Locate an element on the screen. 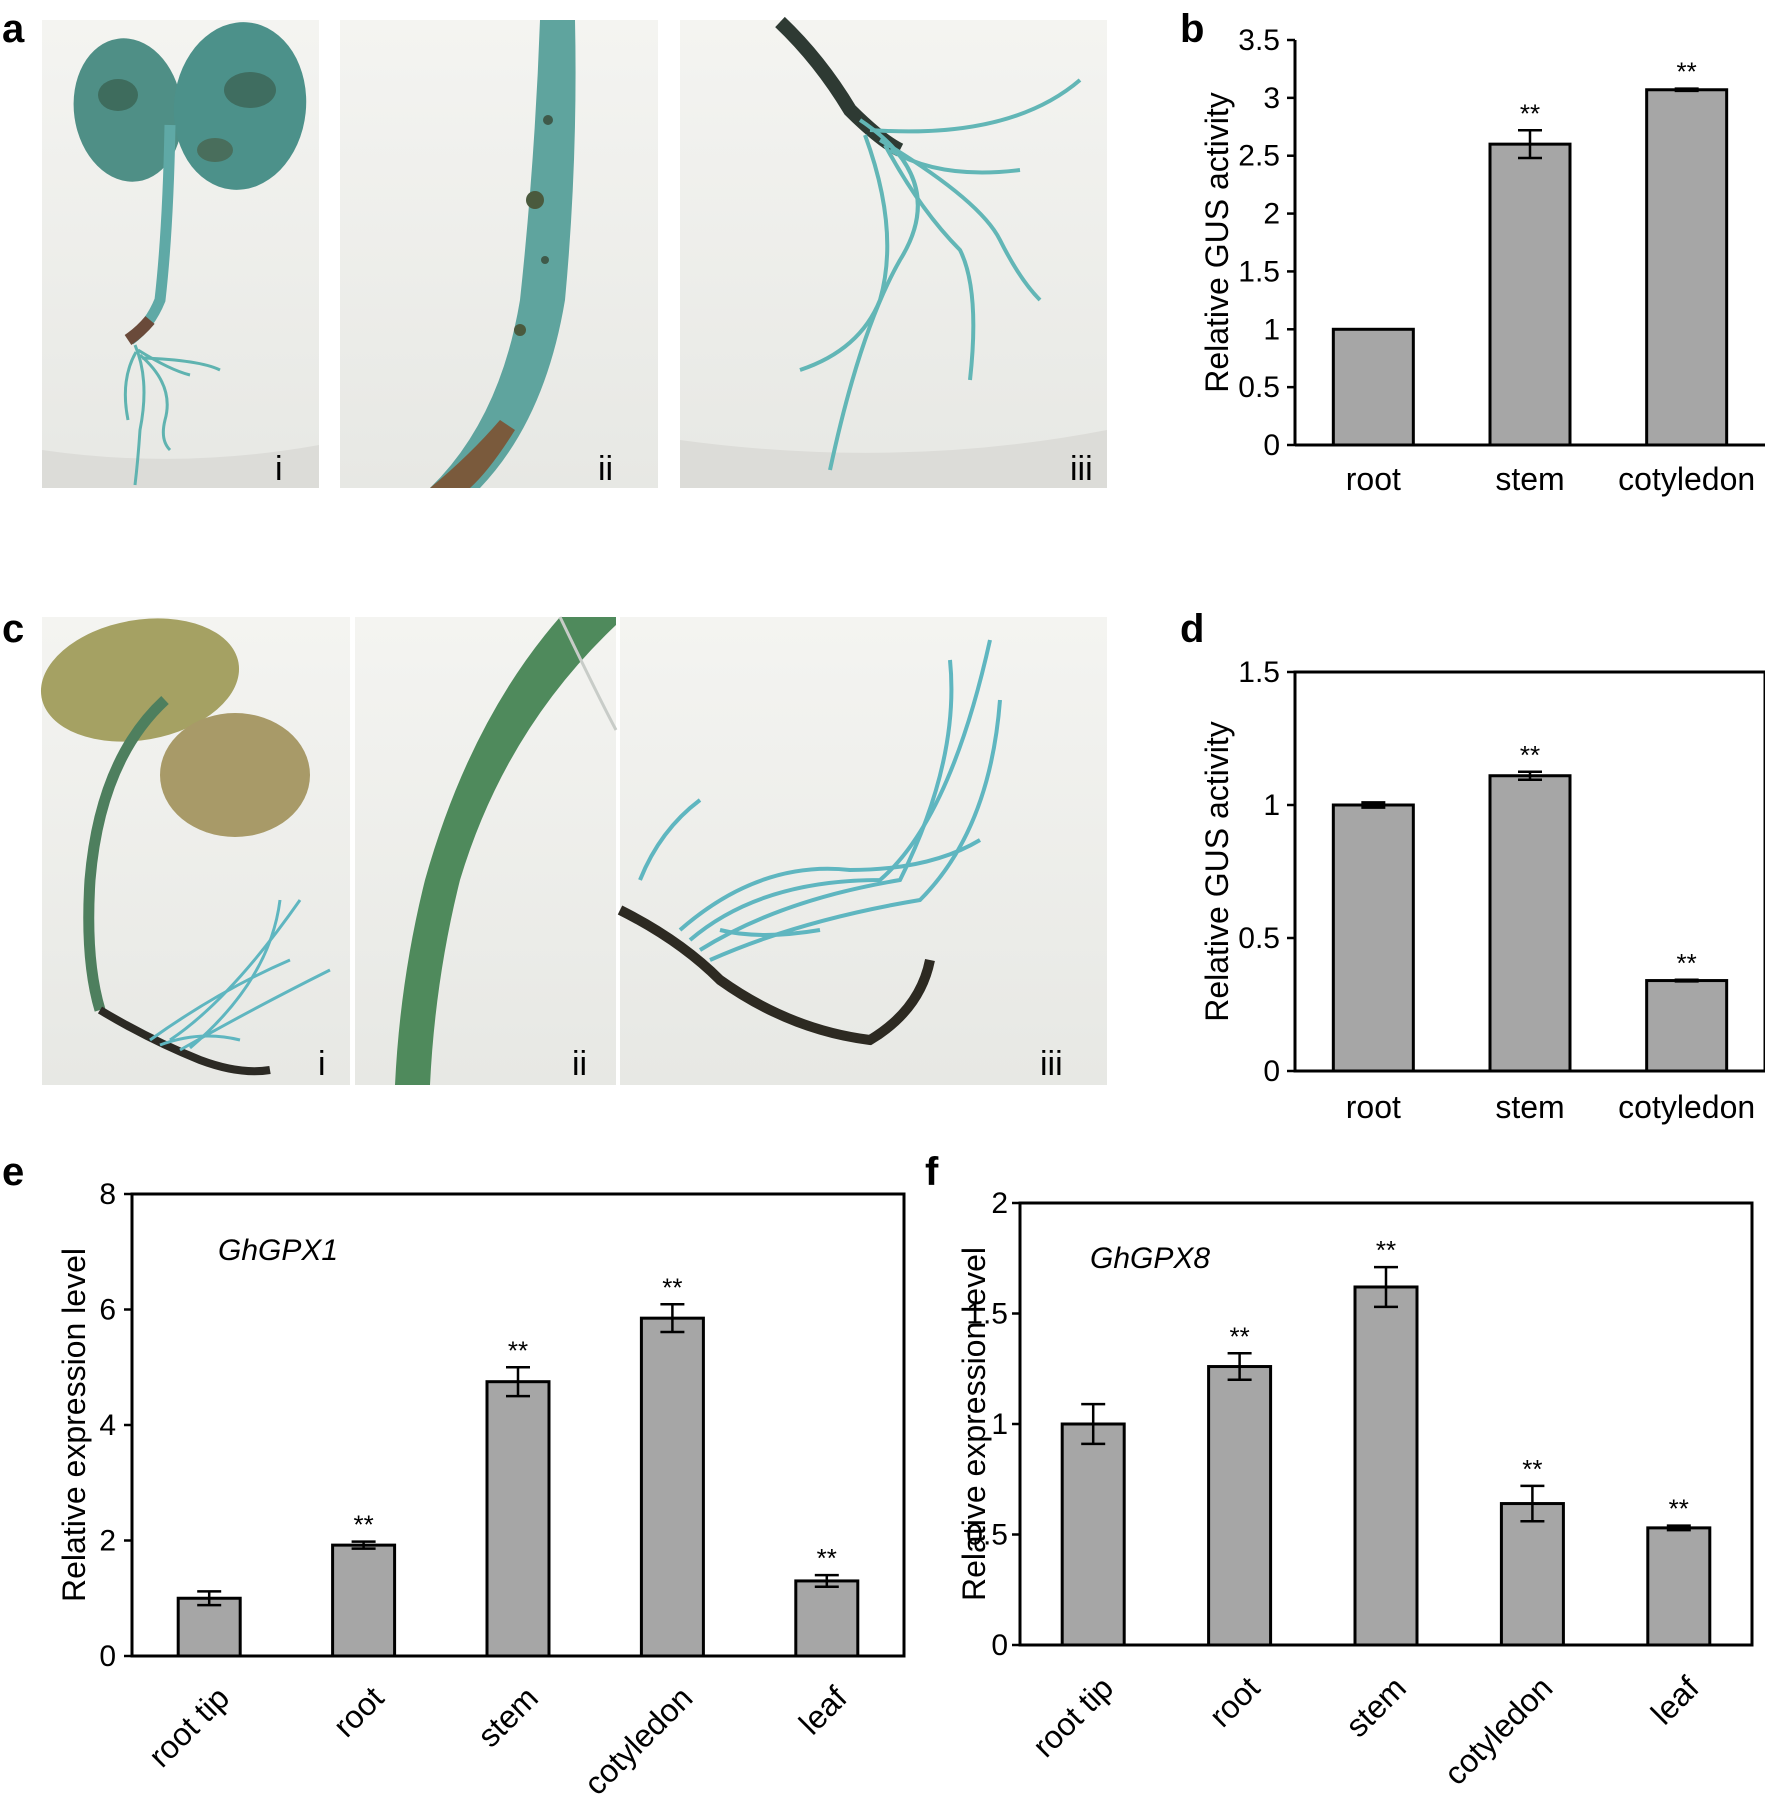 The height and width of the screenshot is (1803, 1765). chart-d-ytick-label: 1 is located at coordinates (1271, 805).